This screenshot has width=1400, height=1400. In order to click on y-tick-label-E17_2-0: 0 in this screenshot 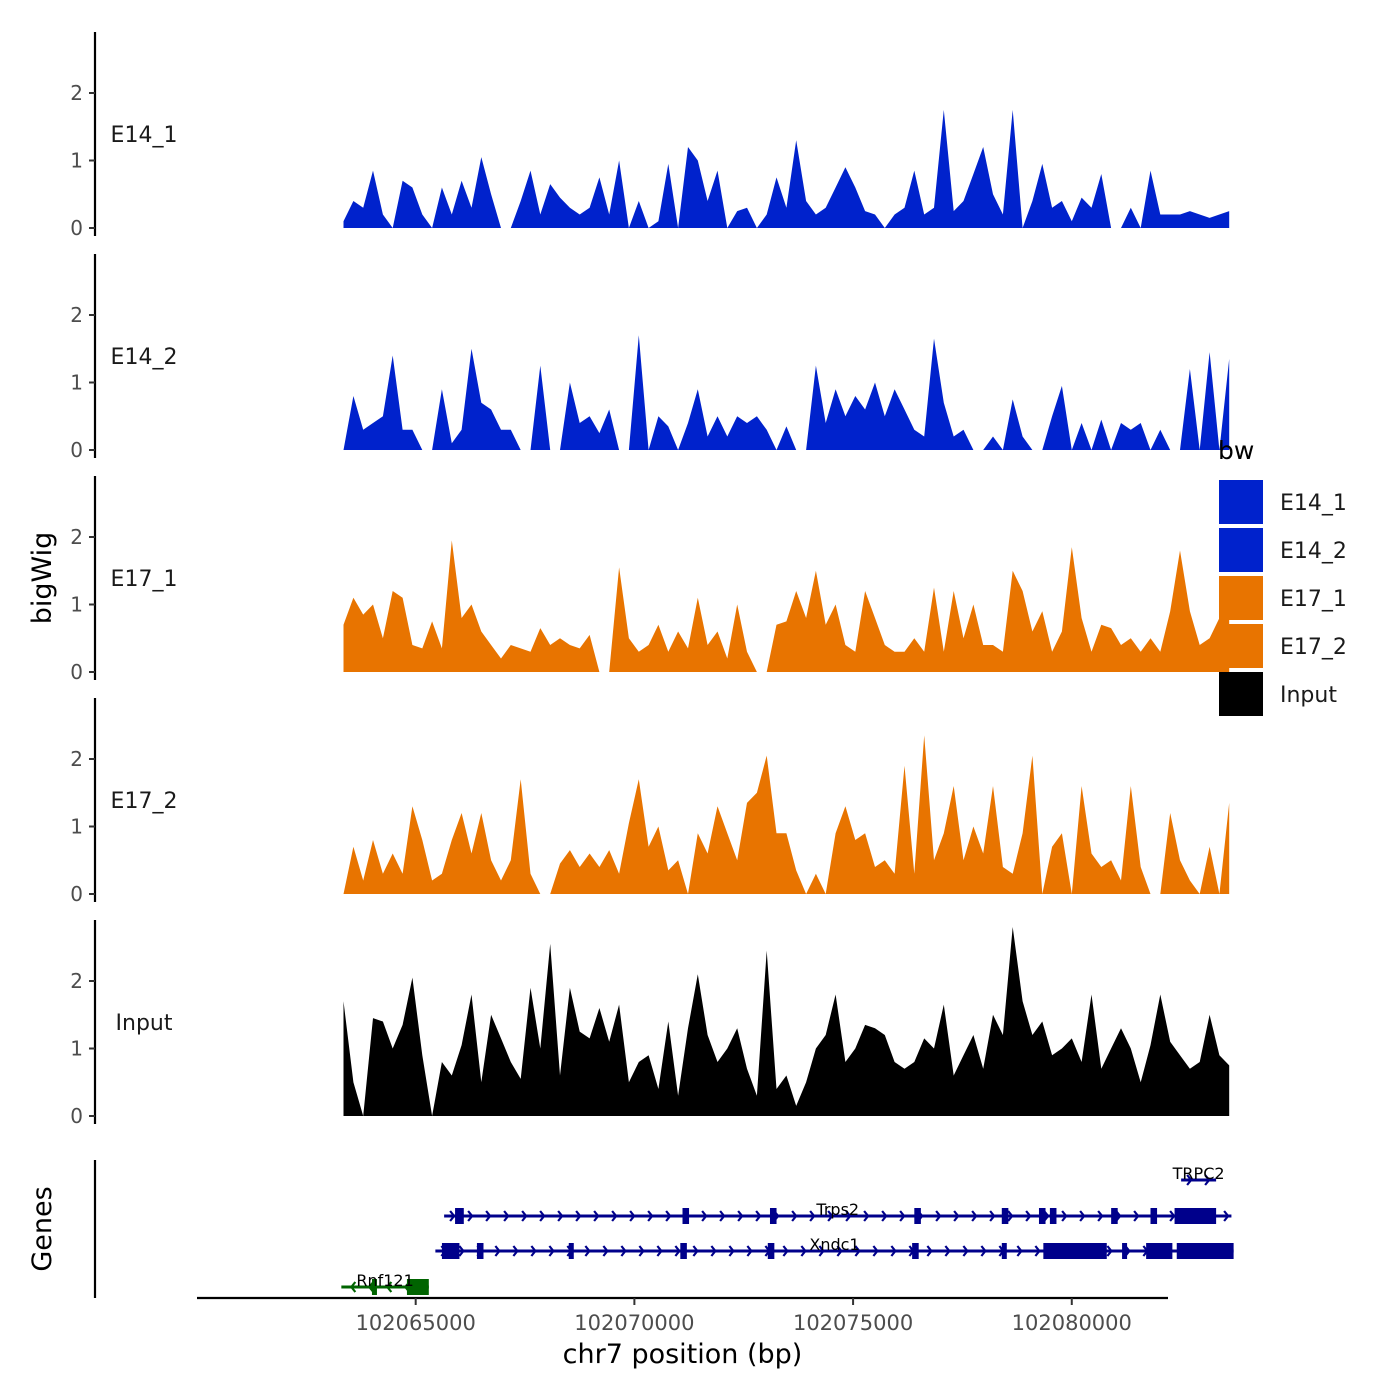, I will do `click(76, 894)`.